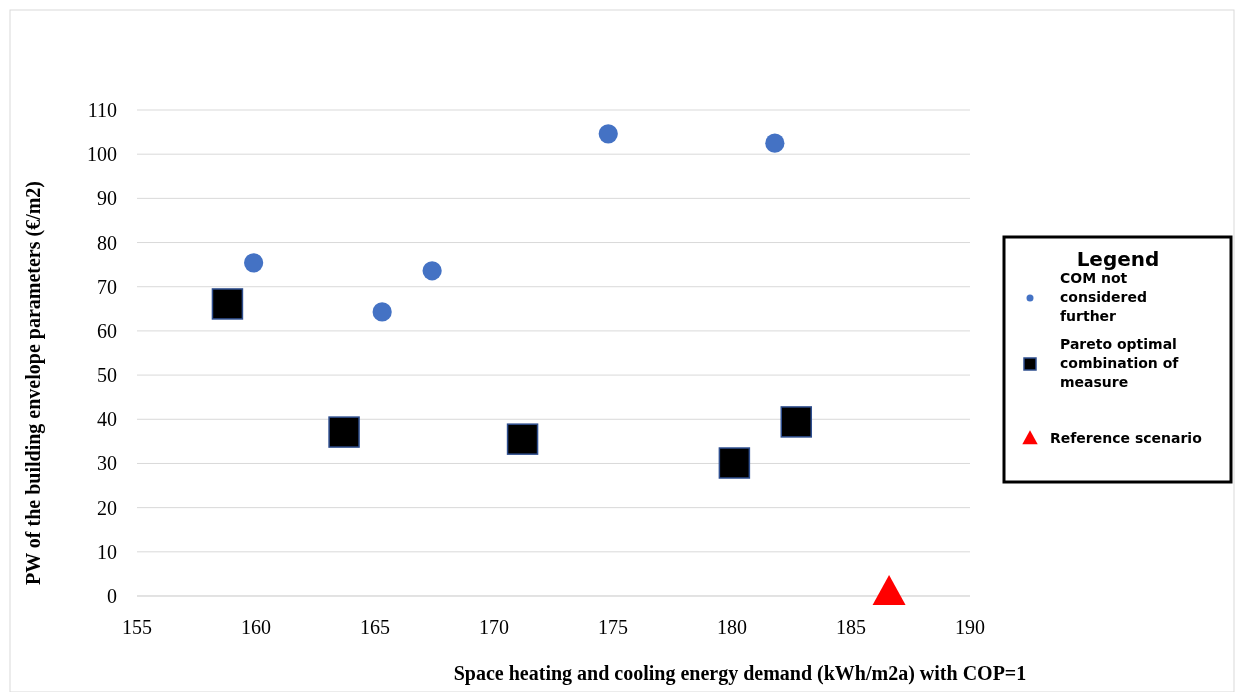 The height and width of the screenshot is (692, 1244). I want to click on legend-title: Legend, so click(1118, 259).